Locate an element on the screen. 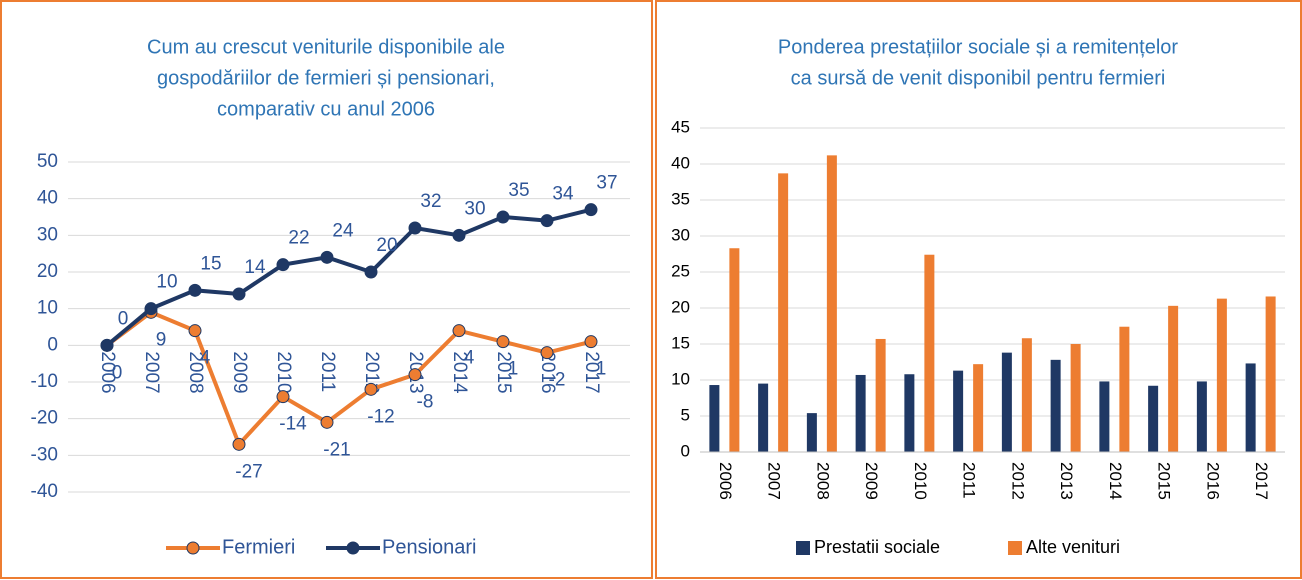  legend-label: Prestatii sociale is located at coordinates (877, 547).